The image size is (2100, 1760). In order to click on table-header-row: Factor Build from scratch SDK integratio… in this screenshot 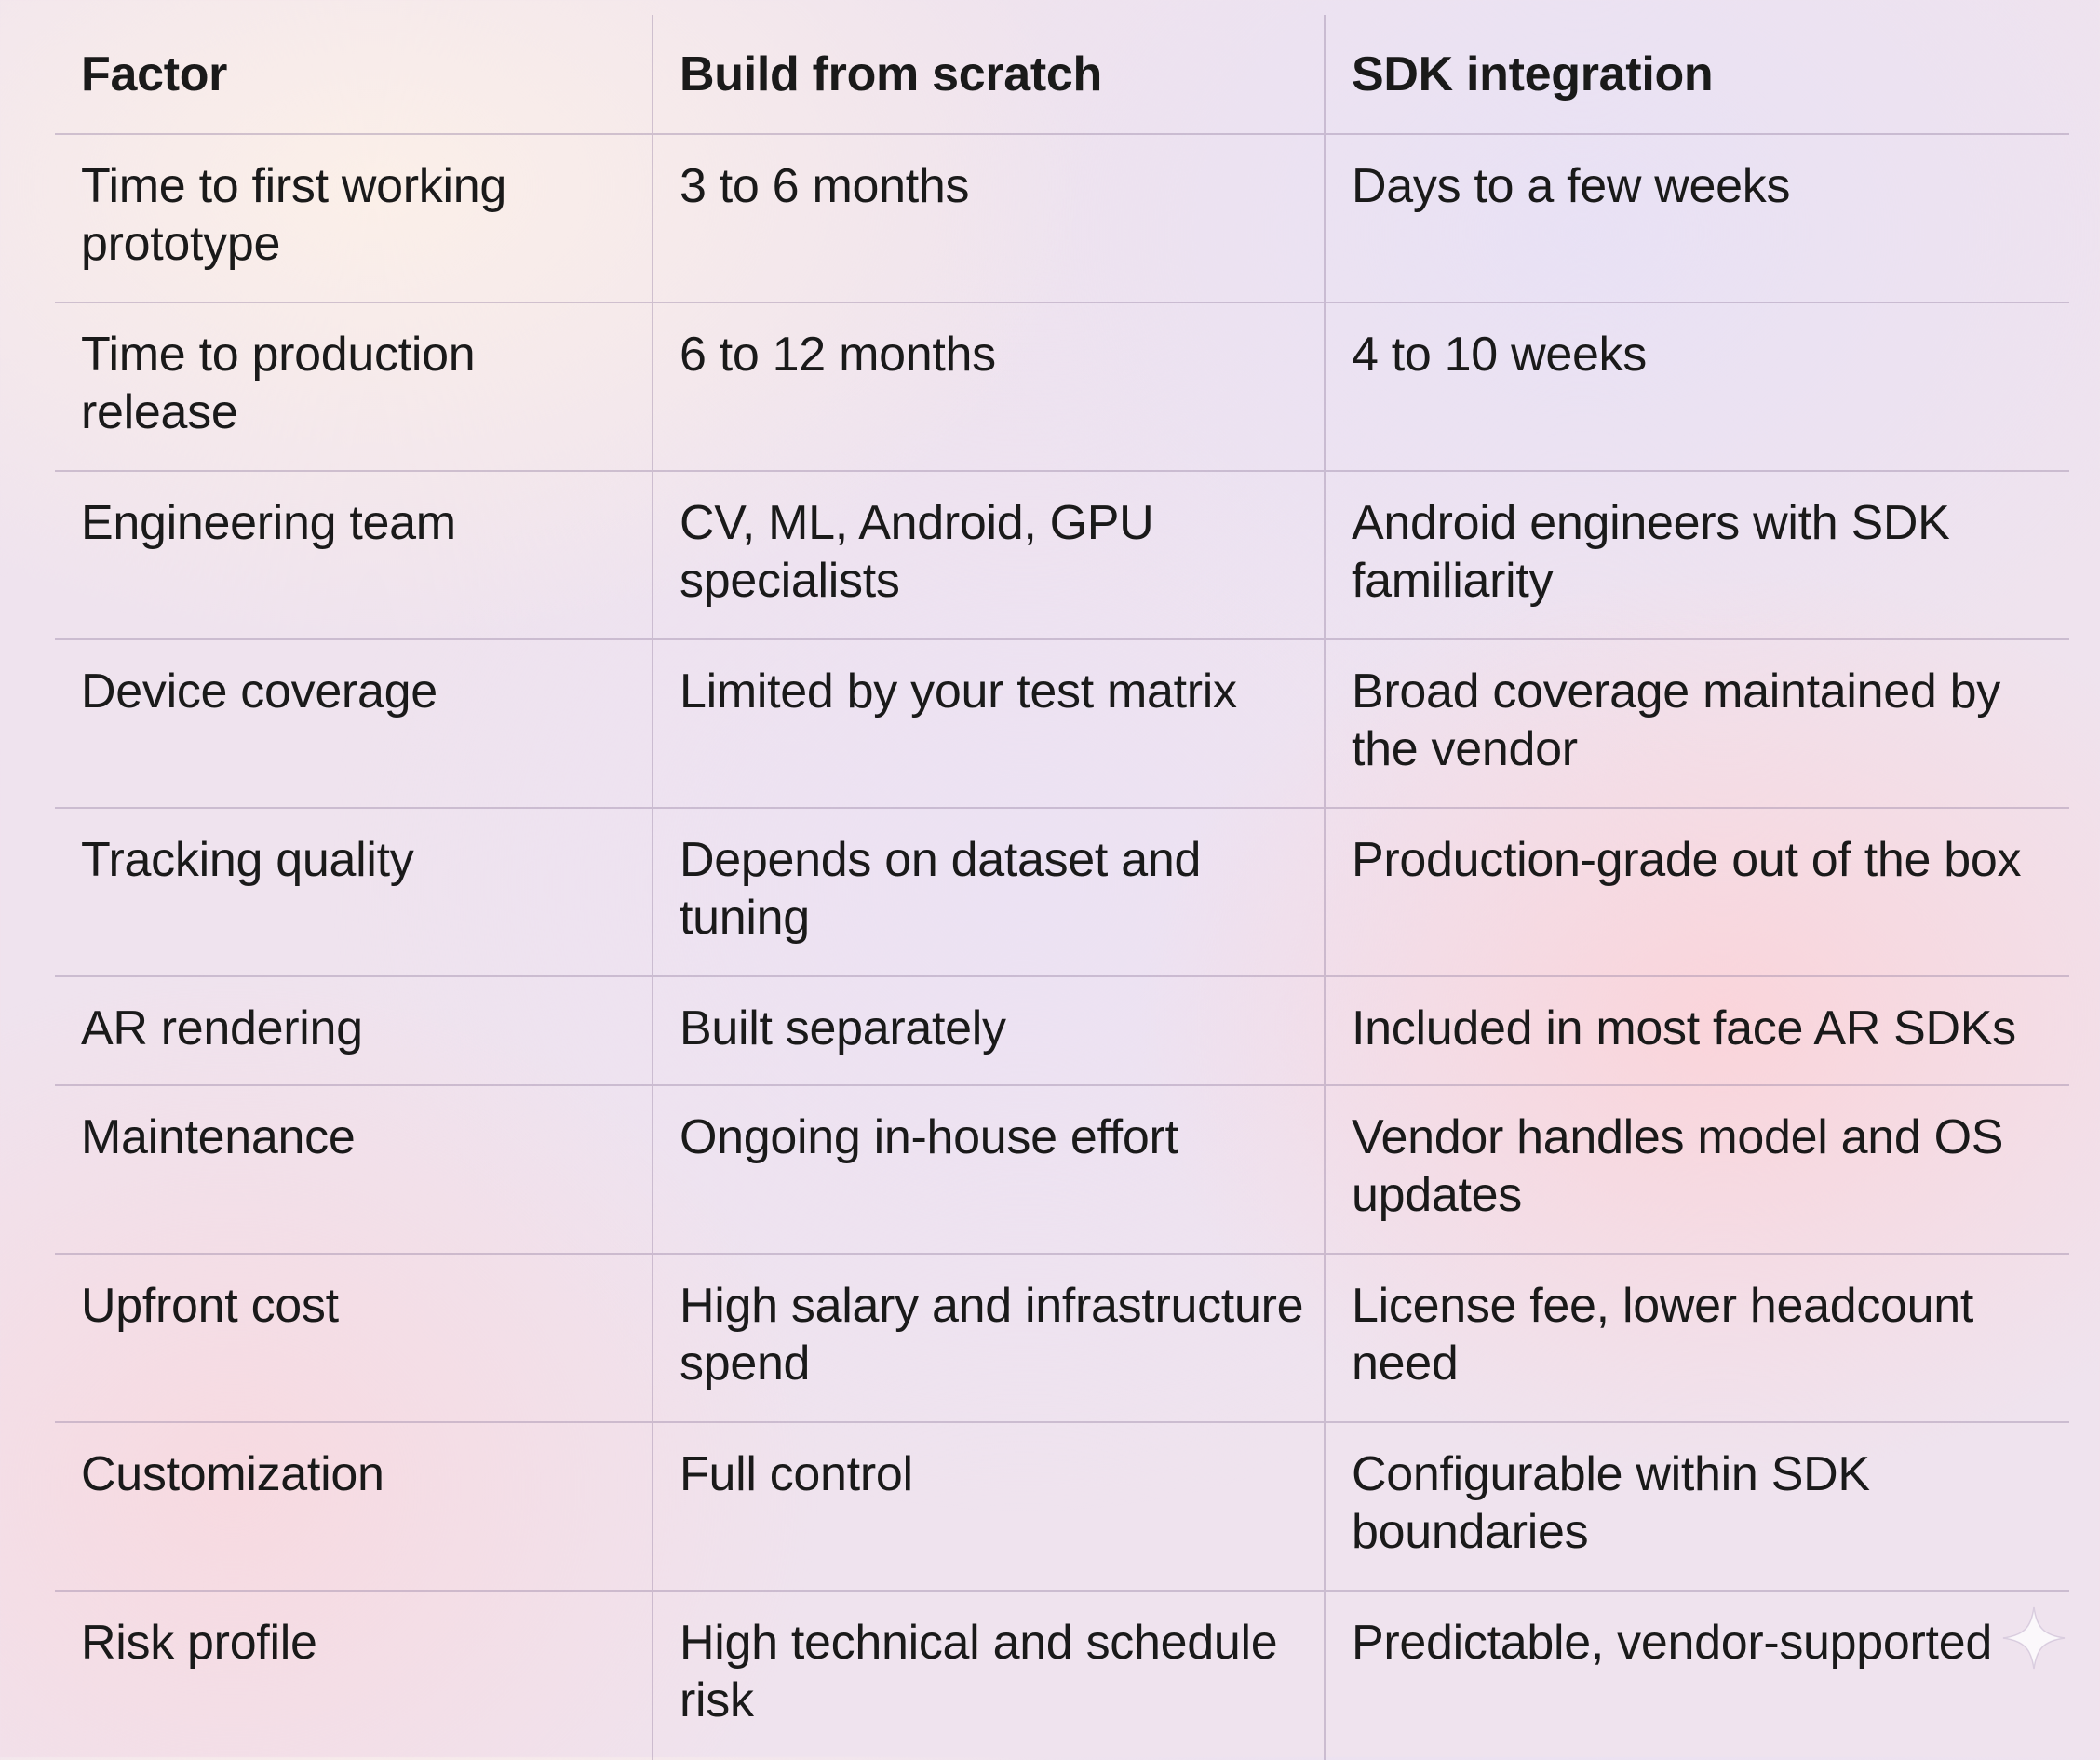, I will do `click(1062, 75)`.